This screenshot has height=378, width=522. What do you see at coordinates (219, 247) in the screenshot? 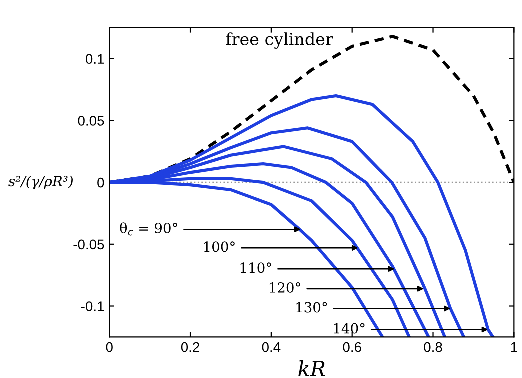
I see `annotation: 100°` at bounding box center [219, 247].